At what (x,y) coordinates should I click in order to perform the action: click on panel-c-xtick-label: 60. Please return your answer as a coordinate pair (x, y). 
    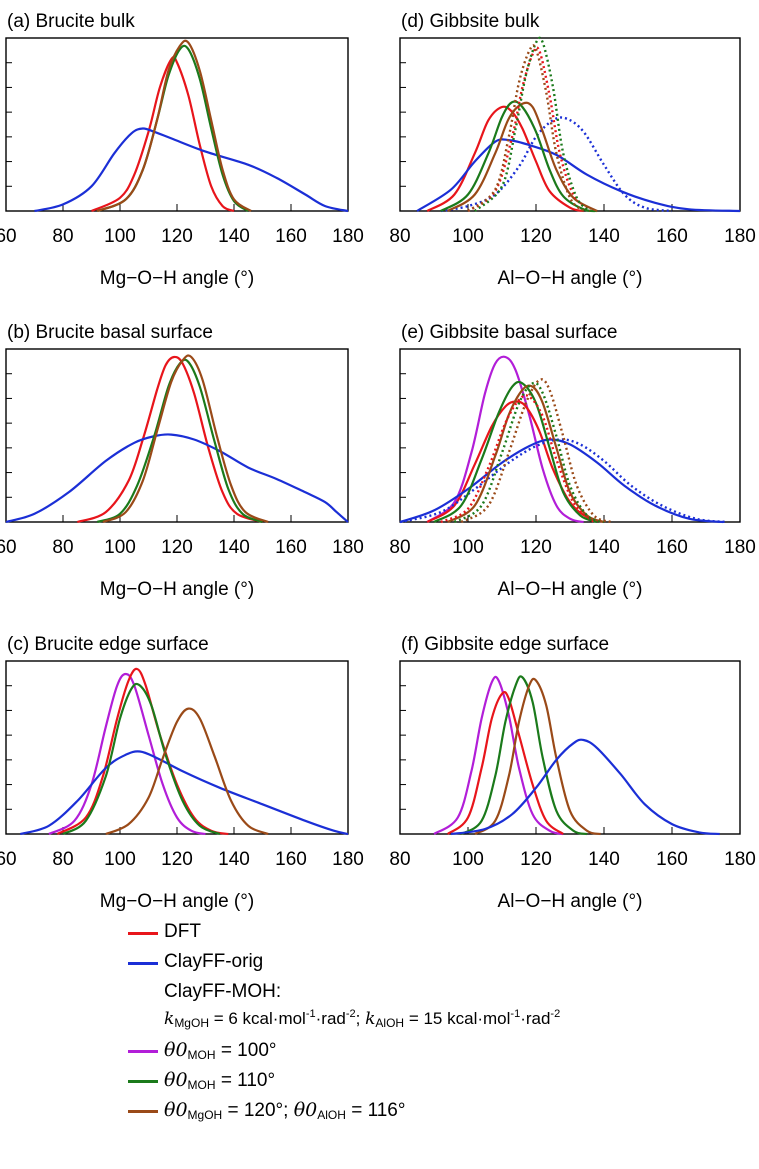
    Looking at the image, I should click on (8, 859).